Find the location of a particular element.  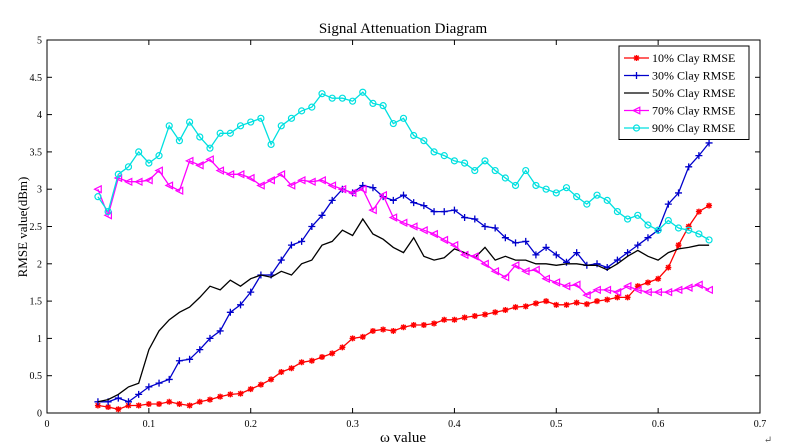

x-tick-label: 0 is located at coordinates (47, 424).